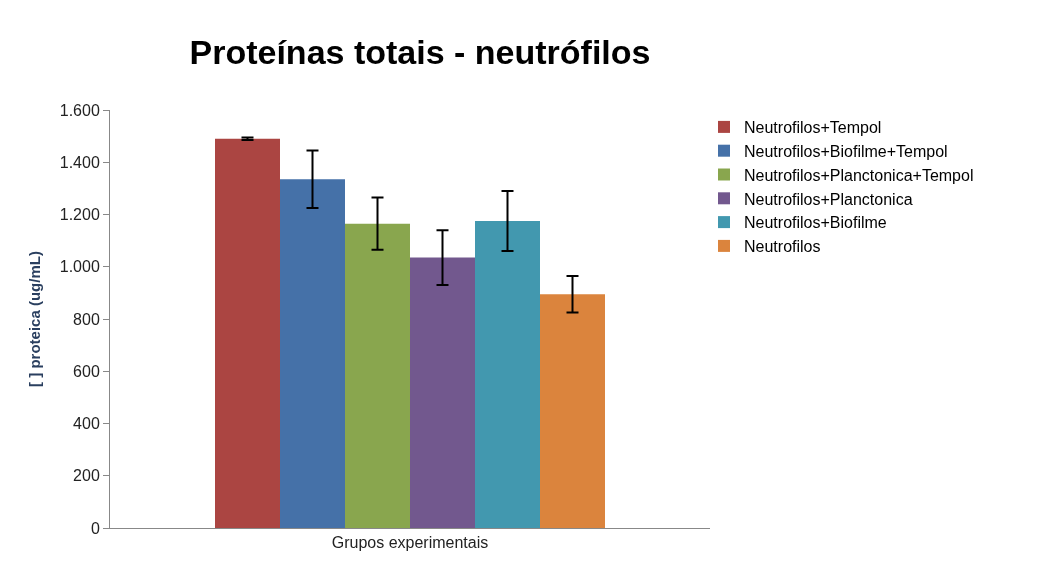 The width and height of the screenshot is (1050, 578). Describe the element at coordinates (846, 151) in the screenshot. I see `legend-label: Neutrofilos+Biofilme+Tempol` at that location.